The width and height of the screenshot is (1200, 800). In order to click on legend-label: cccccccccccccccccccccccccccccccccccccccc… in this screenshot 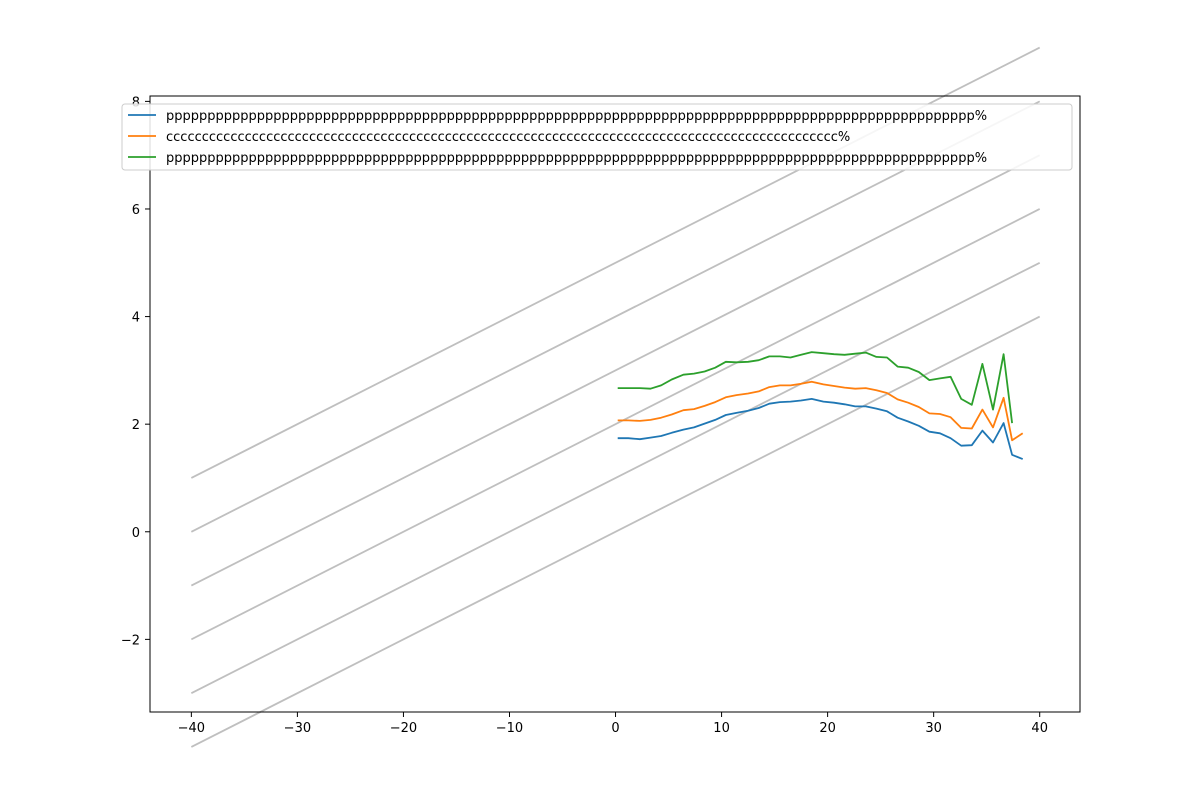, I will do `click(508, 137)`.